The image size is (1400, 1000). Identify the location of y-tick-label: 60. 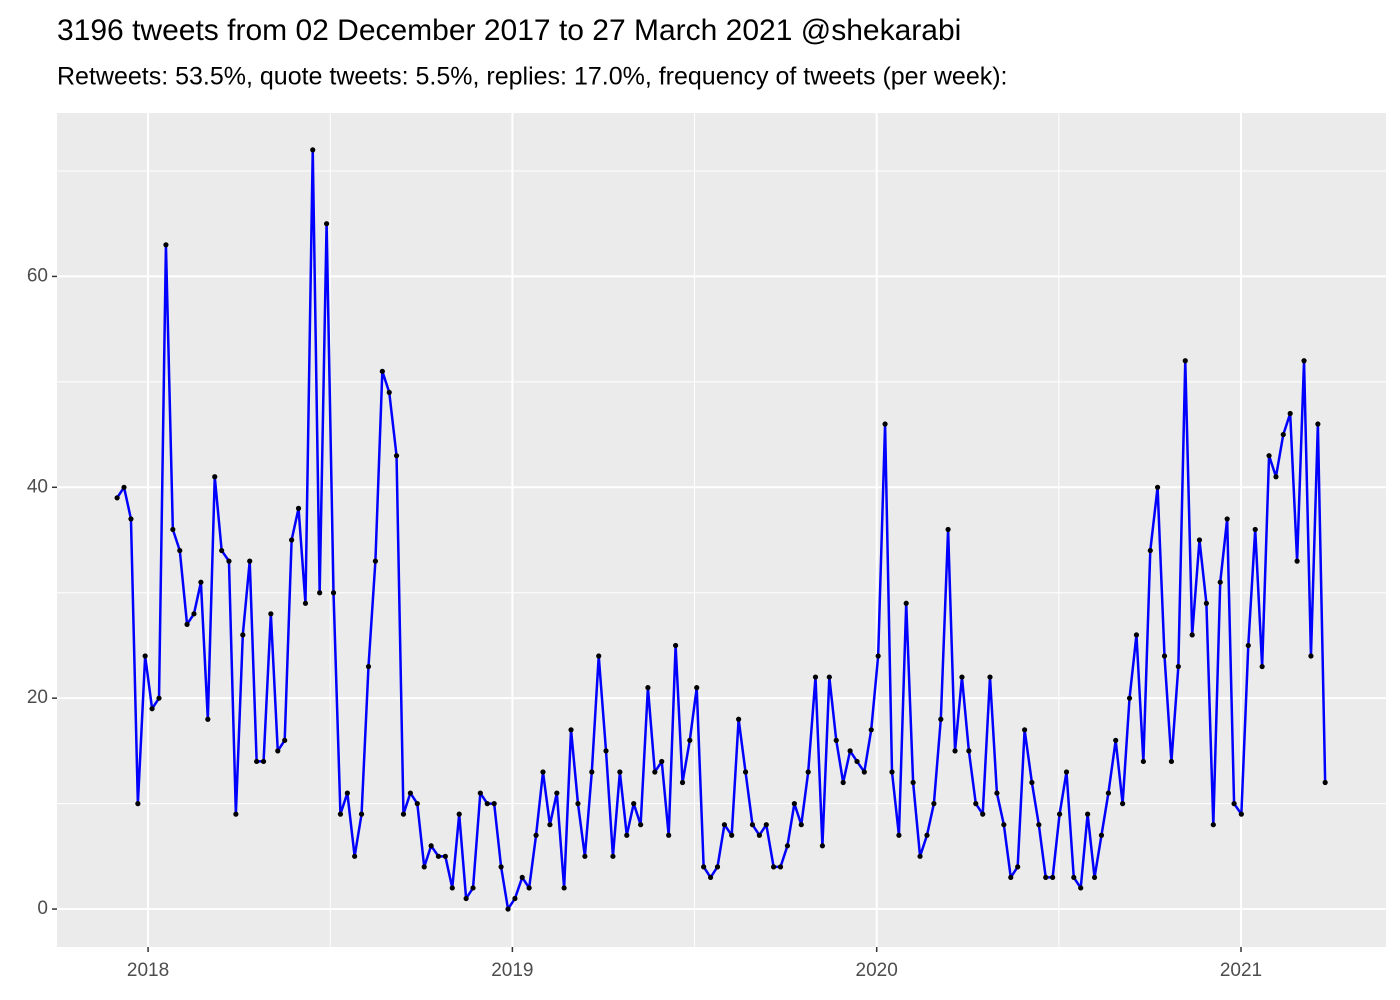
(37, 275).